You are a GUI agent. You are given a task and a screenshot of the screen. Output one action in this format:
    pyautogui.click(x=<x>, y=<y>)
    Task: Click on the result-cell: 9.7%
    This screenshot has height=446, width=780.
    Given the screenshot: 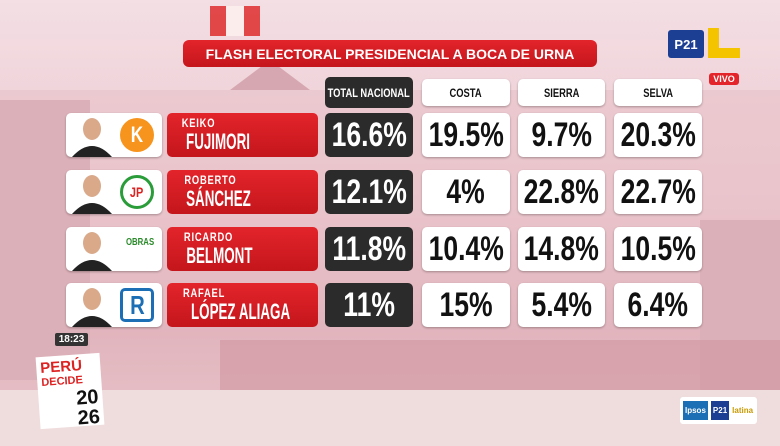 What is the action you would take?
    pyautogui.click(x=561, y=135)
    